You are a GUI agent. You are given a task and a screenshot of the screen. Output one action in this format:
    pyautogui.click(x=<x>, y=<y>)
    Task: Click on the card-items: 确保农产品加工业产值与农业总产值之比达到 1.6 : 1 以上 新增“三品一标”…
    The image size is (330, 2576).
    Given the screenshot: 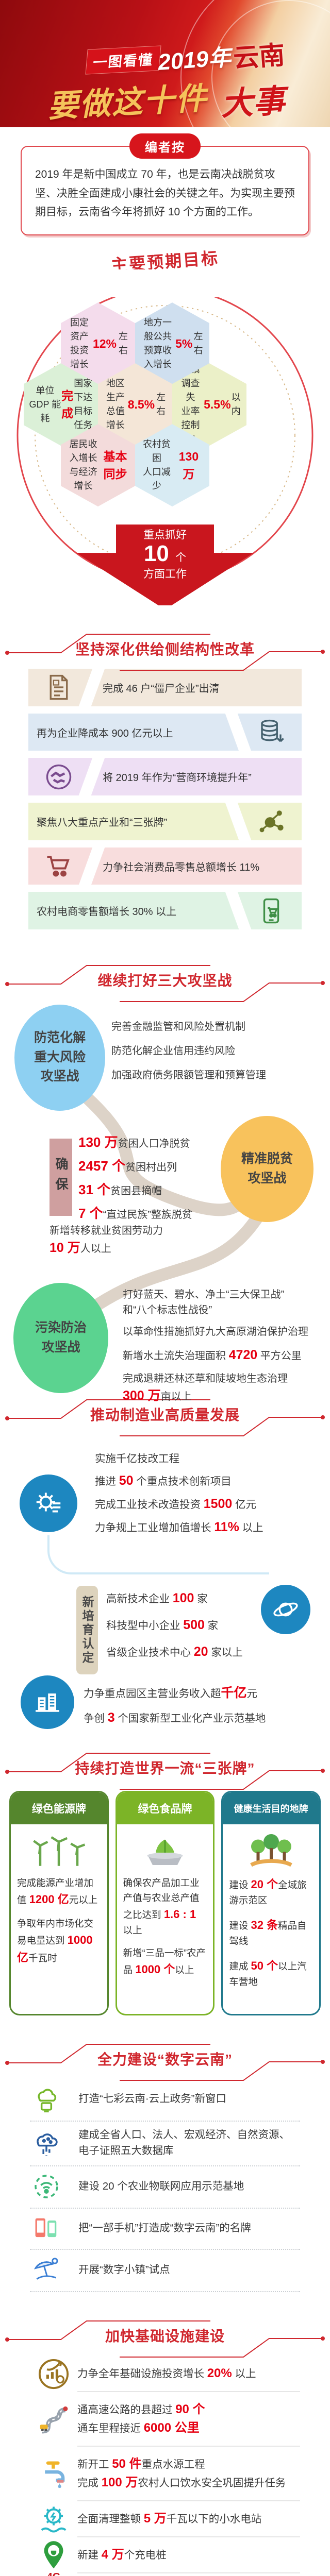 What is the action you would take?
    pyautogui.click(x=165, y=1933)
    